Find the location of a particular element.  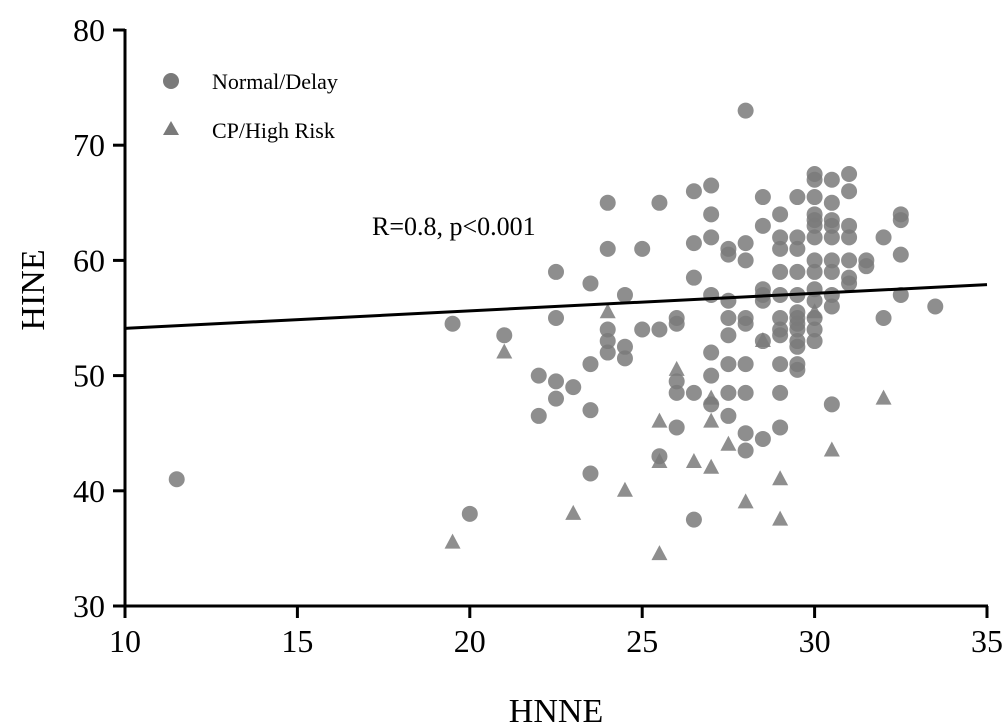

x-axis-title: HNNE is located at coordinates (556, 708).